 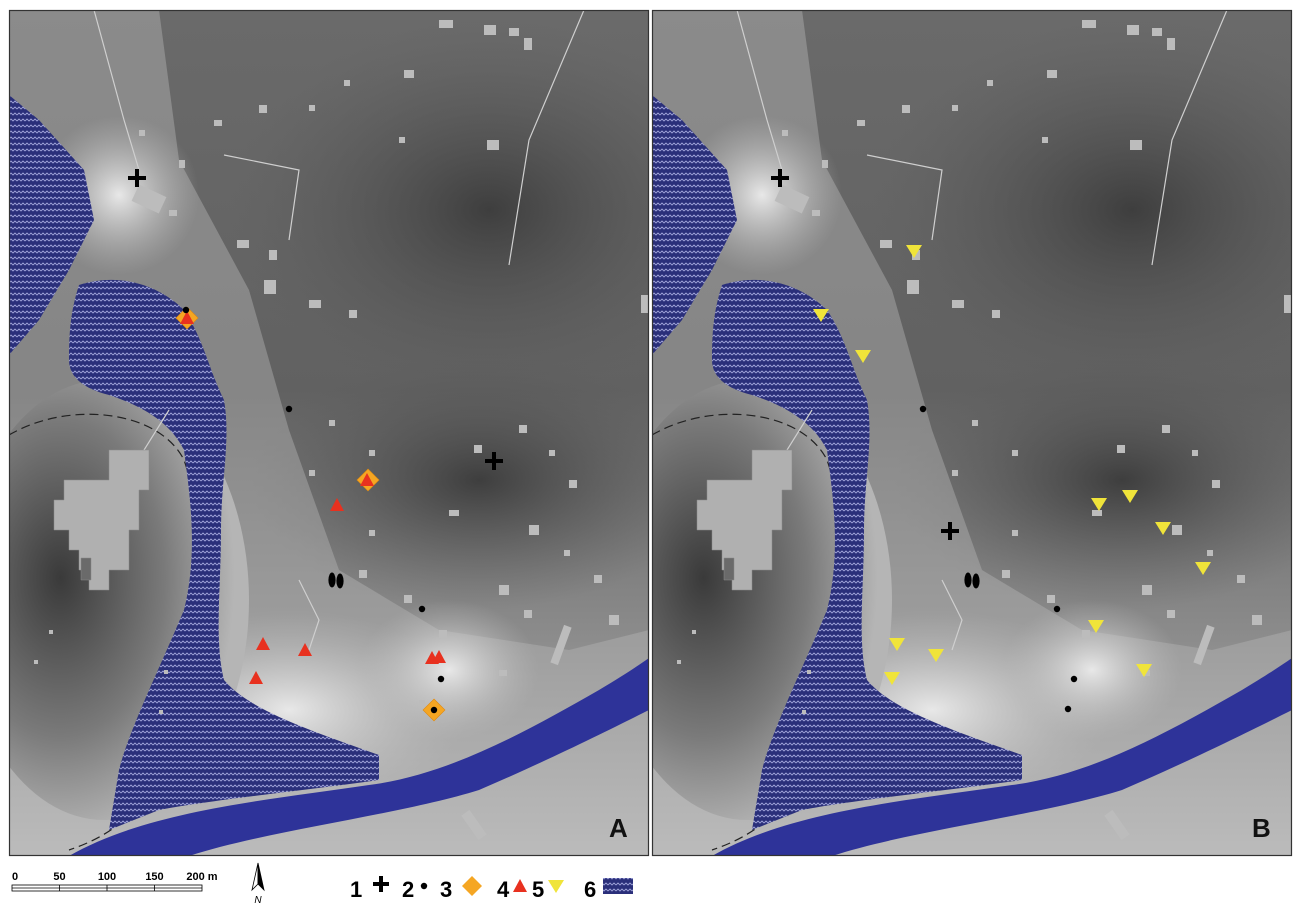 I want to click on legend-number-3: 3, so click(x=446, y=889).